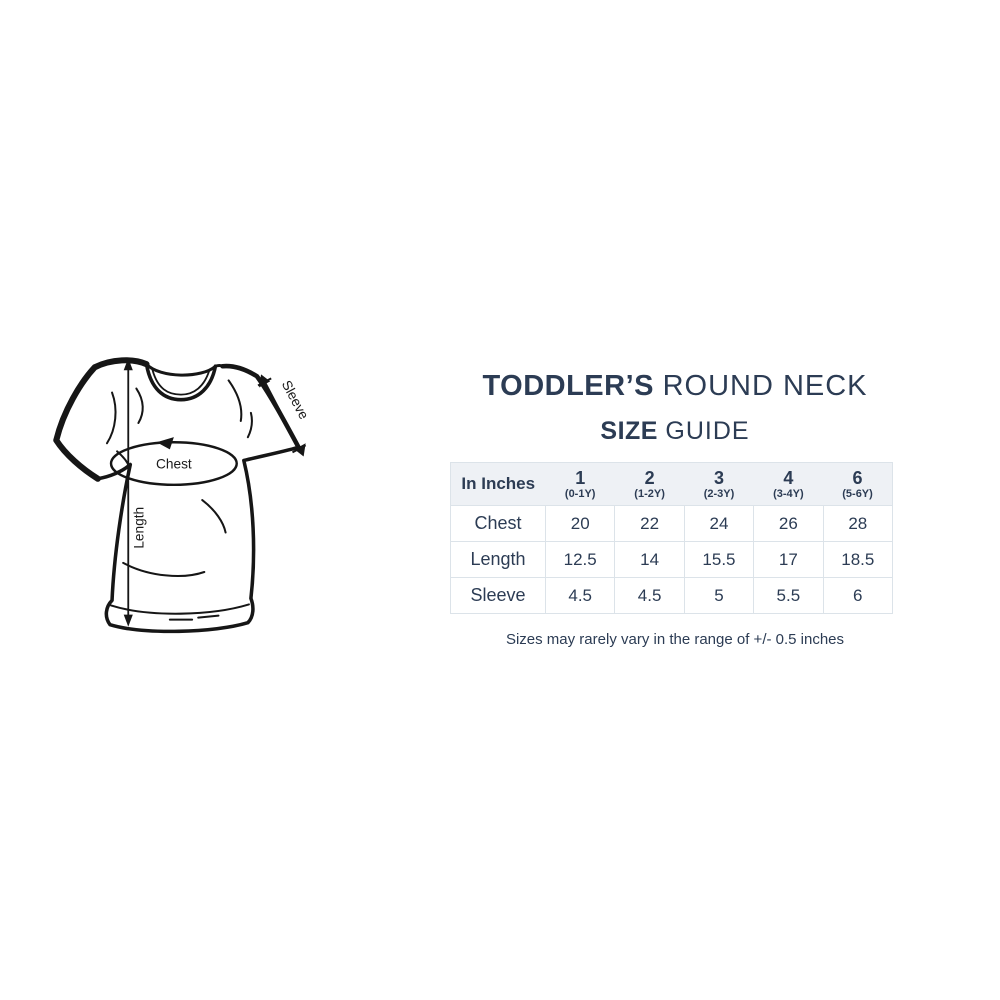 Image resolution: width=1000 pixels, height=1000 pixels. Describe the element at coordinates (649, 477) in the screenshot. I see `size-number: 2` at that location.